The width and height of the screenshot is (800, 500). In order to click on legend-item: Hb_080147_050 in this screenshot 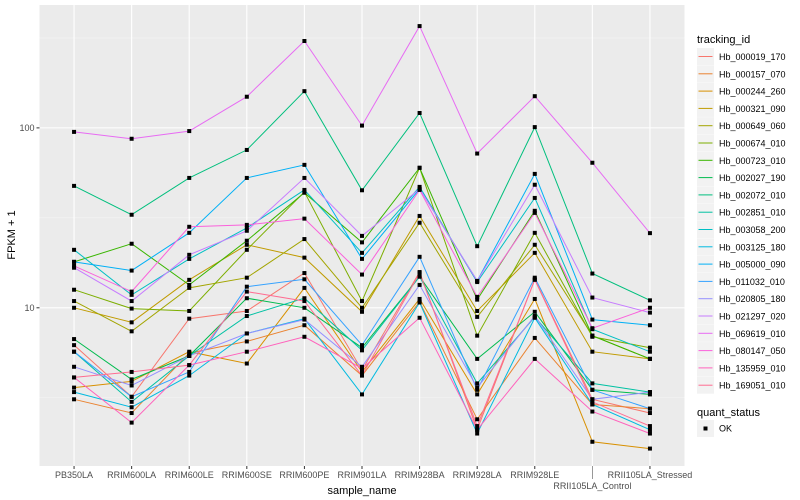, I will do `click(741, 351)`.